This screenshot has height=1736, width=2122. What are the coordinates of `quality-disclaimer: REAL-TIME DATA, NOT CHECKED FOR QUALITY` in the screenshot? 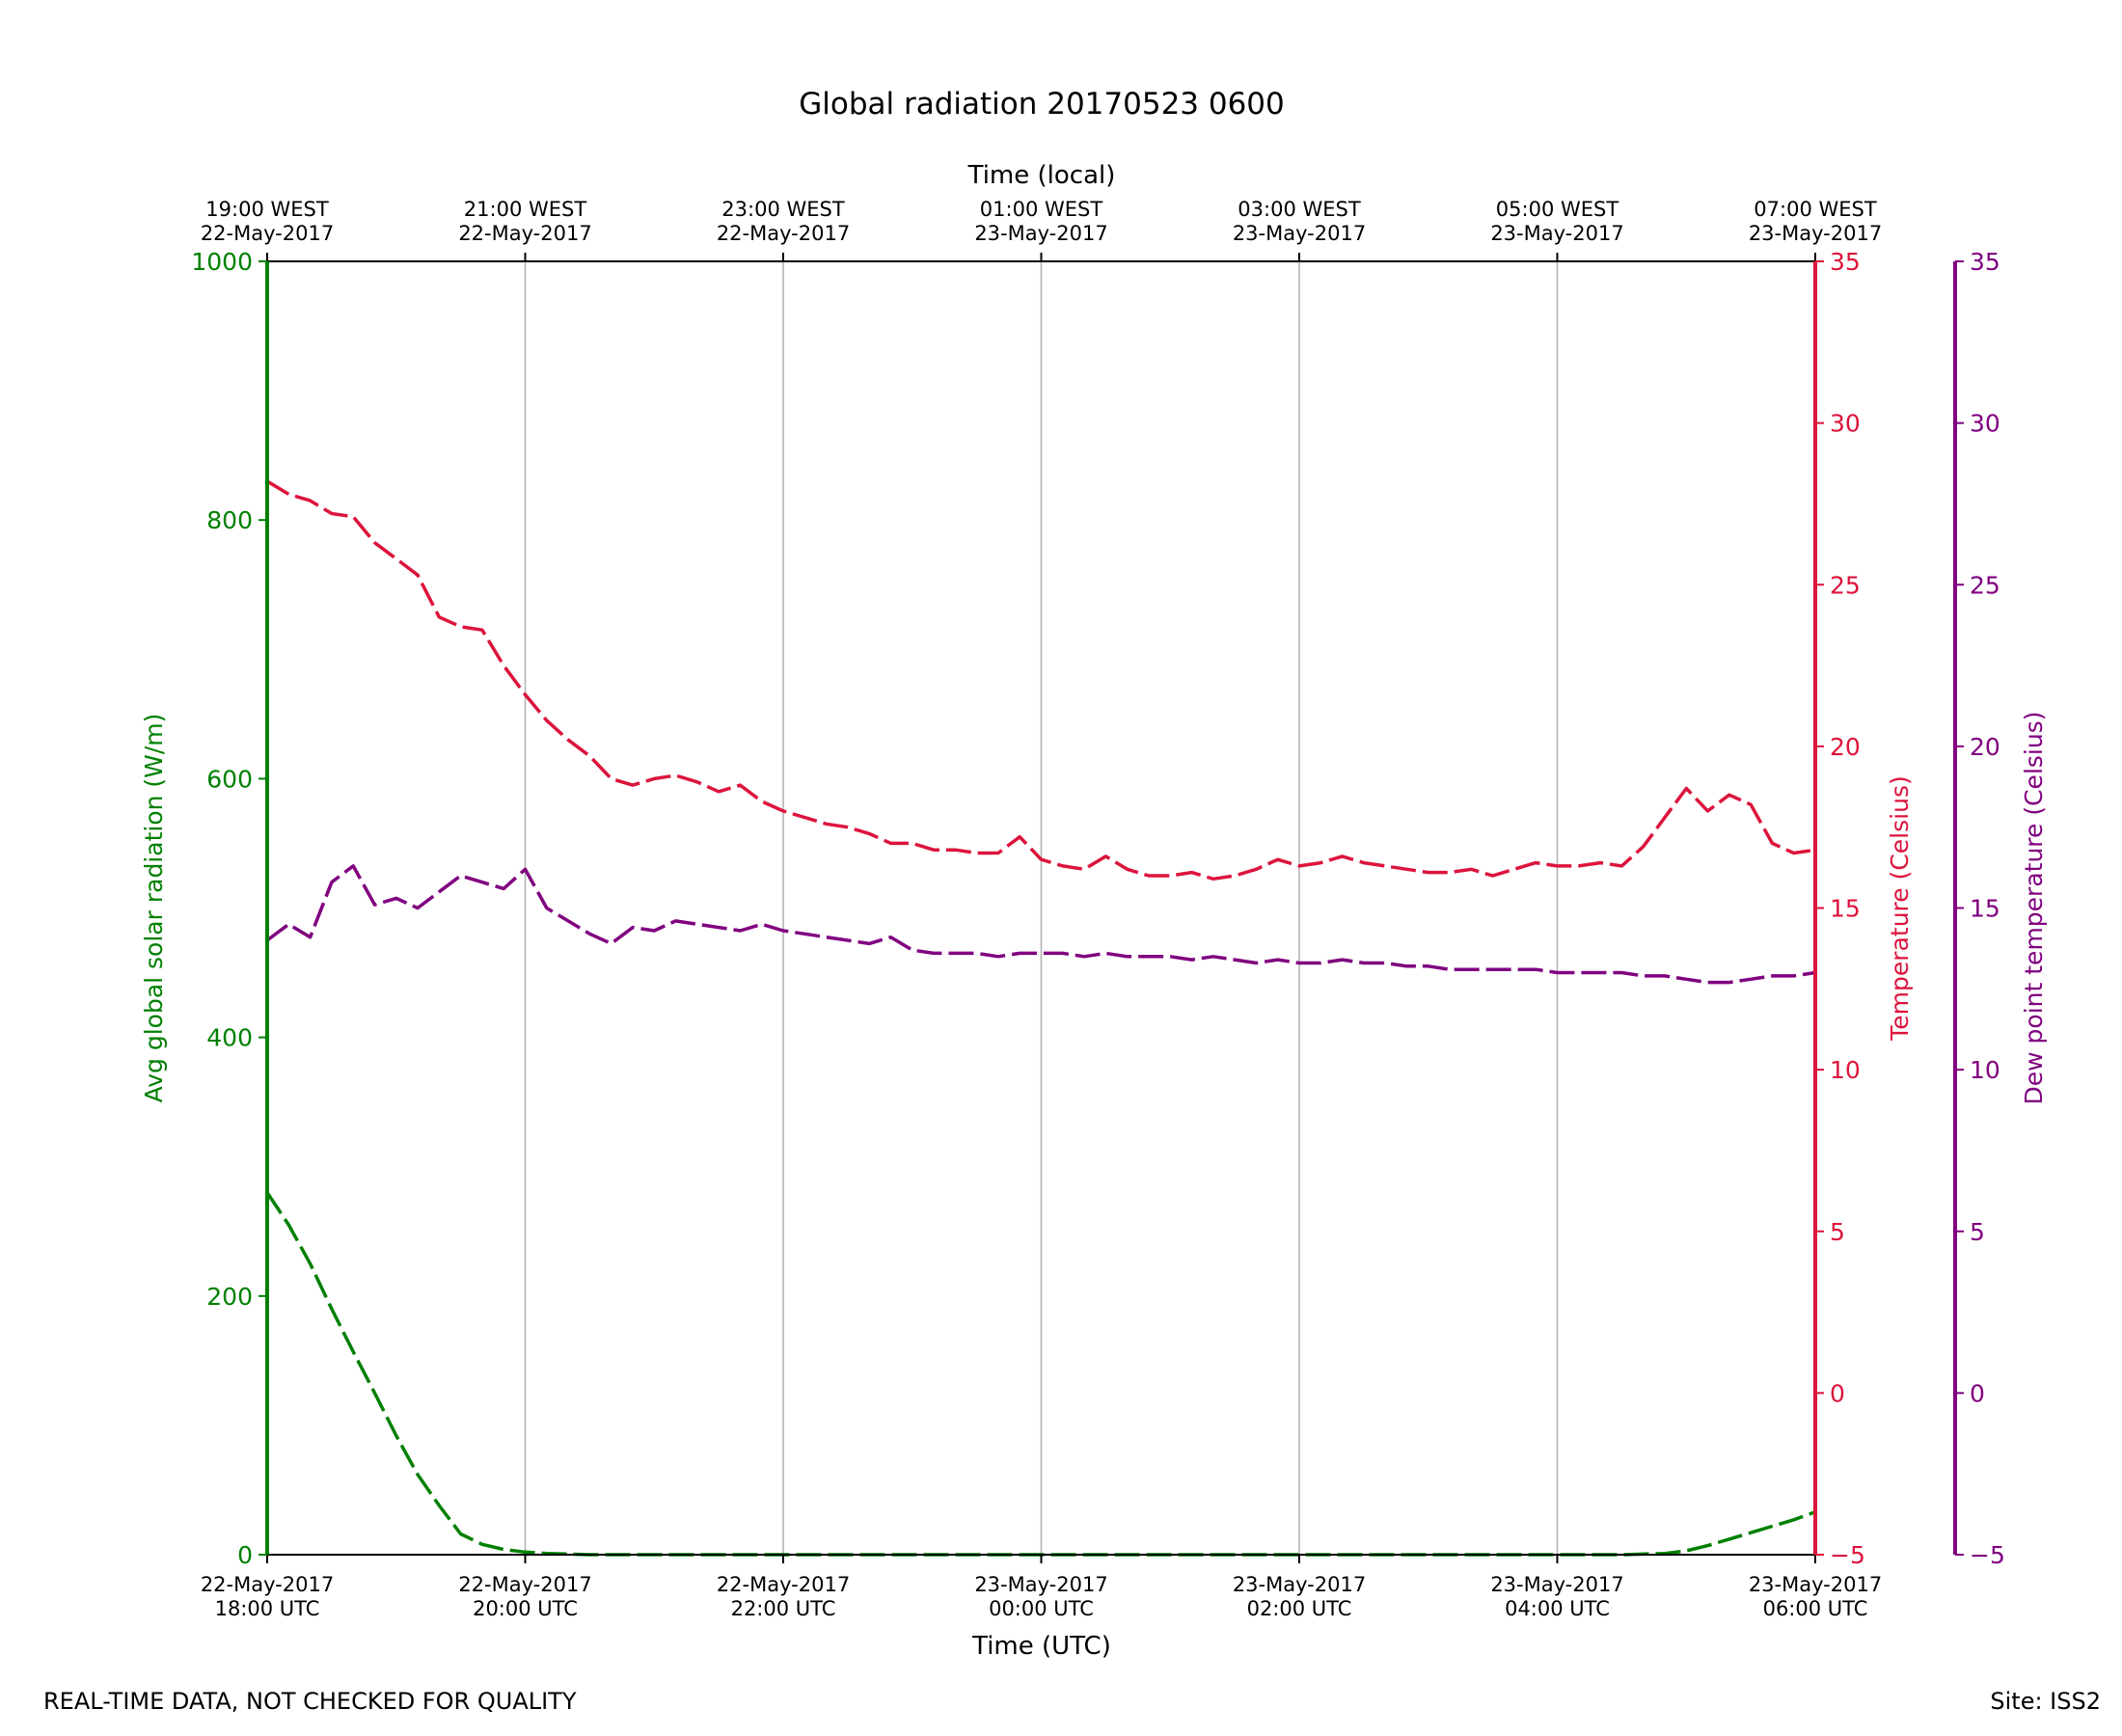 It's located at (310, 1702).